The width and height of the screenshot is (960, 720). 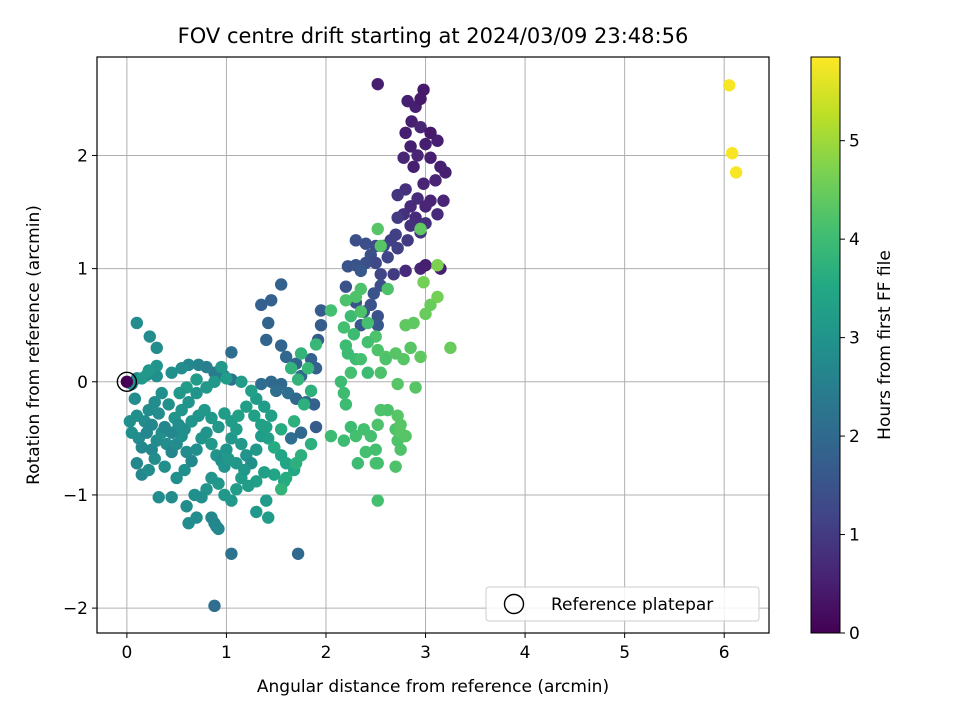 I want to click on colorbar-tick-label: 2, so click(x=854, y=437).